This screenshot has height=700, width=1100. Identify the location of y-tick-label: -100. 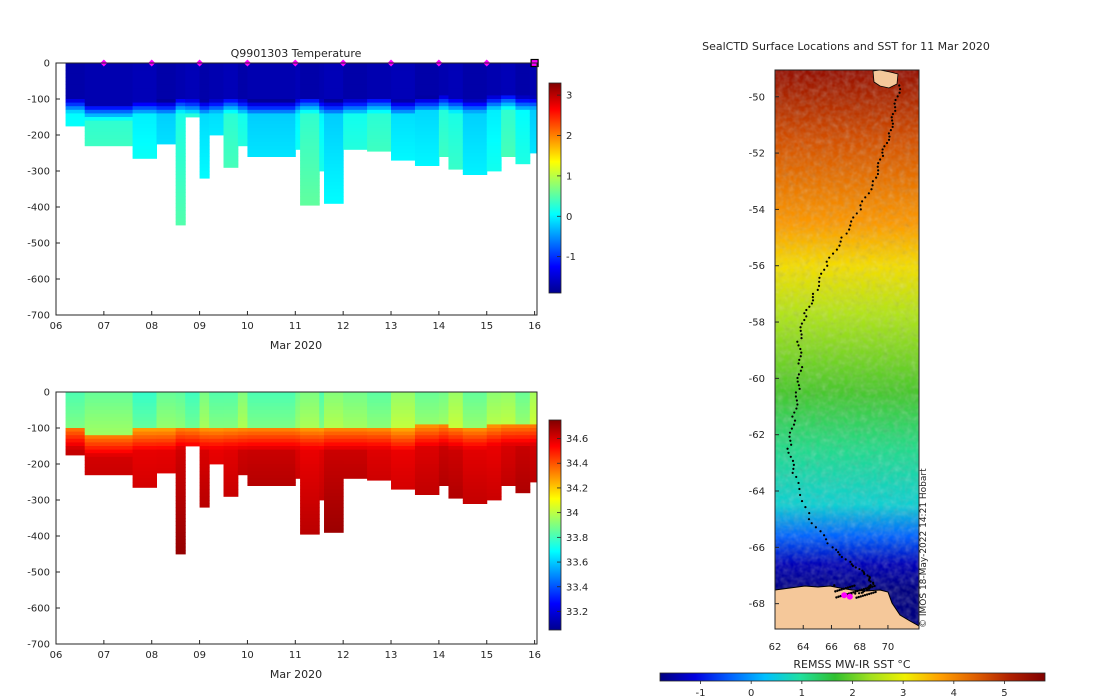
(38, 100).